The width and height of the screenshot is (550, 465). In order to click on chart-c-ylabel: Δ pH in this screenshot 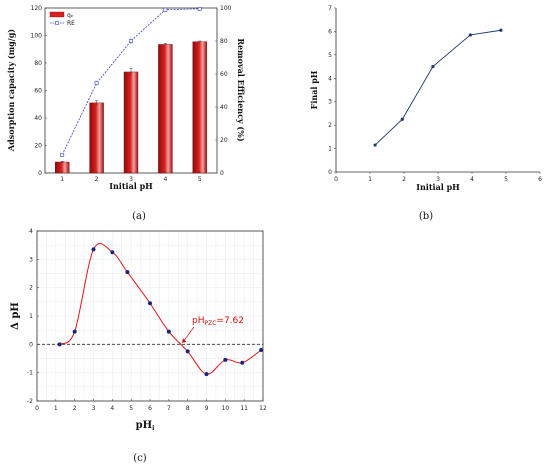, I will do `click(15, 316)`.